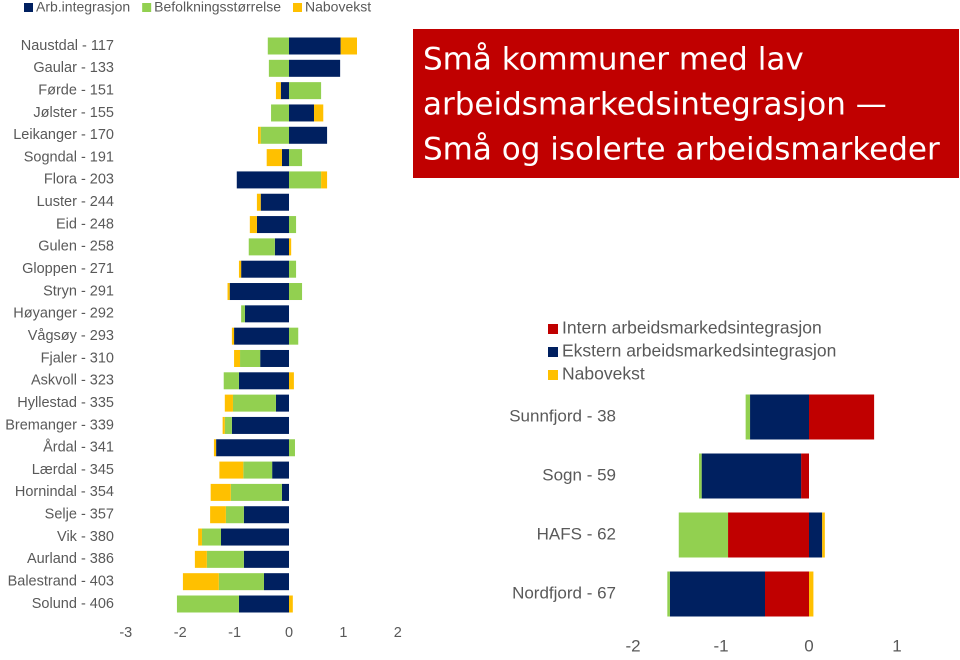 The height and width of the screenshot is (660, 960). I want to click on y-tick-label: Nordfjord - 67, so click(564, 592).